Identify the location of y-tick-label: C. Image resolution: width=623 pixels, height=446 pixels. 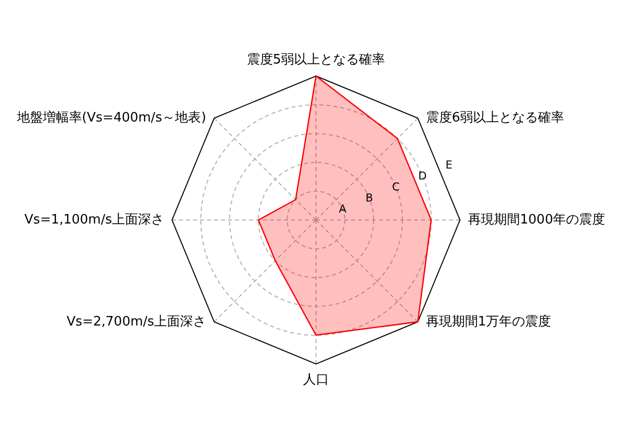
(396, 187).